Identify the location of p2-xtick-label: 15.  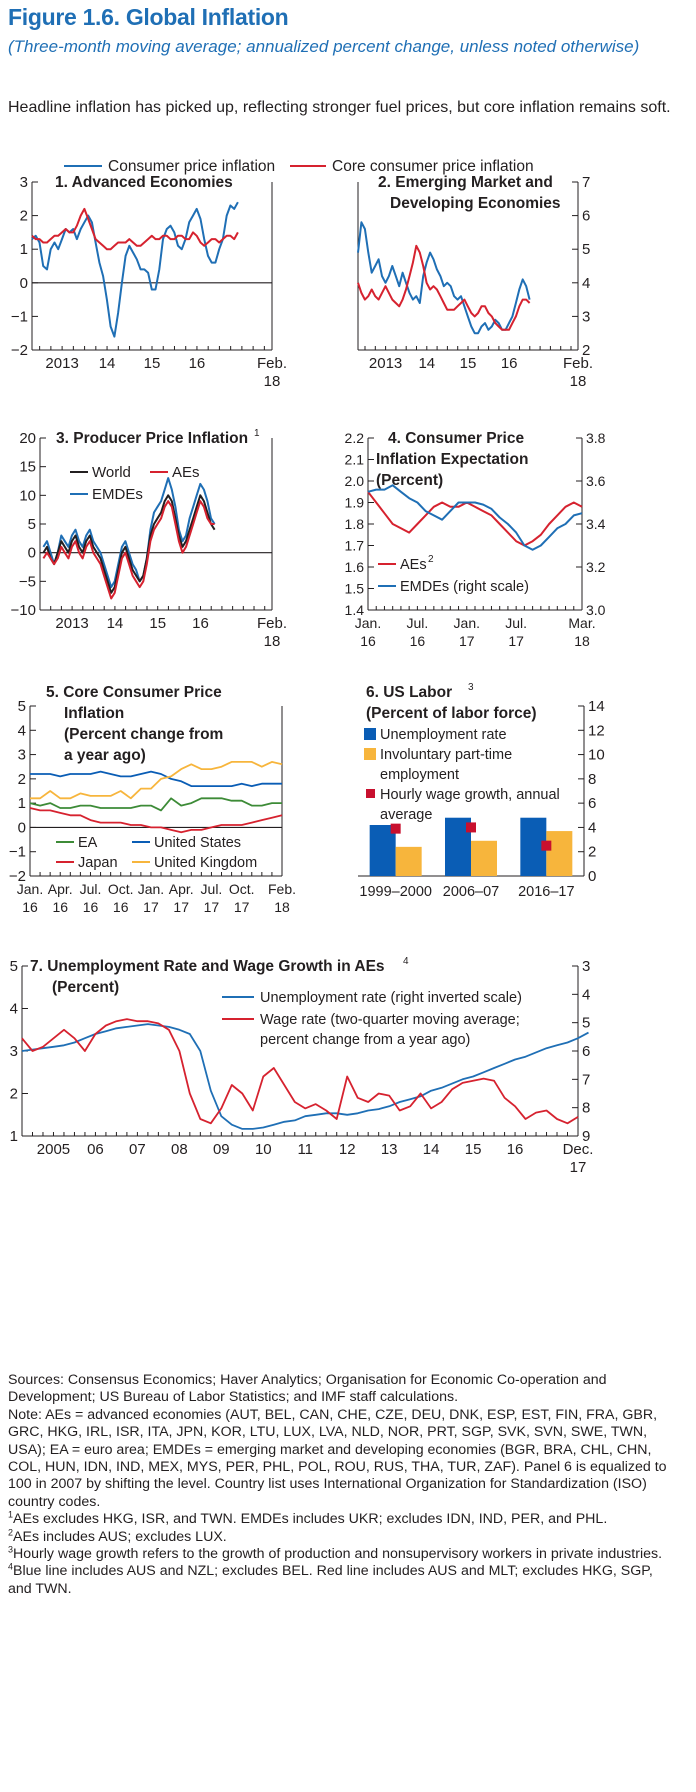
(468, 363).